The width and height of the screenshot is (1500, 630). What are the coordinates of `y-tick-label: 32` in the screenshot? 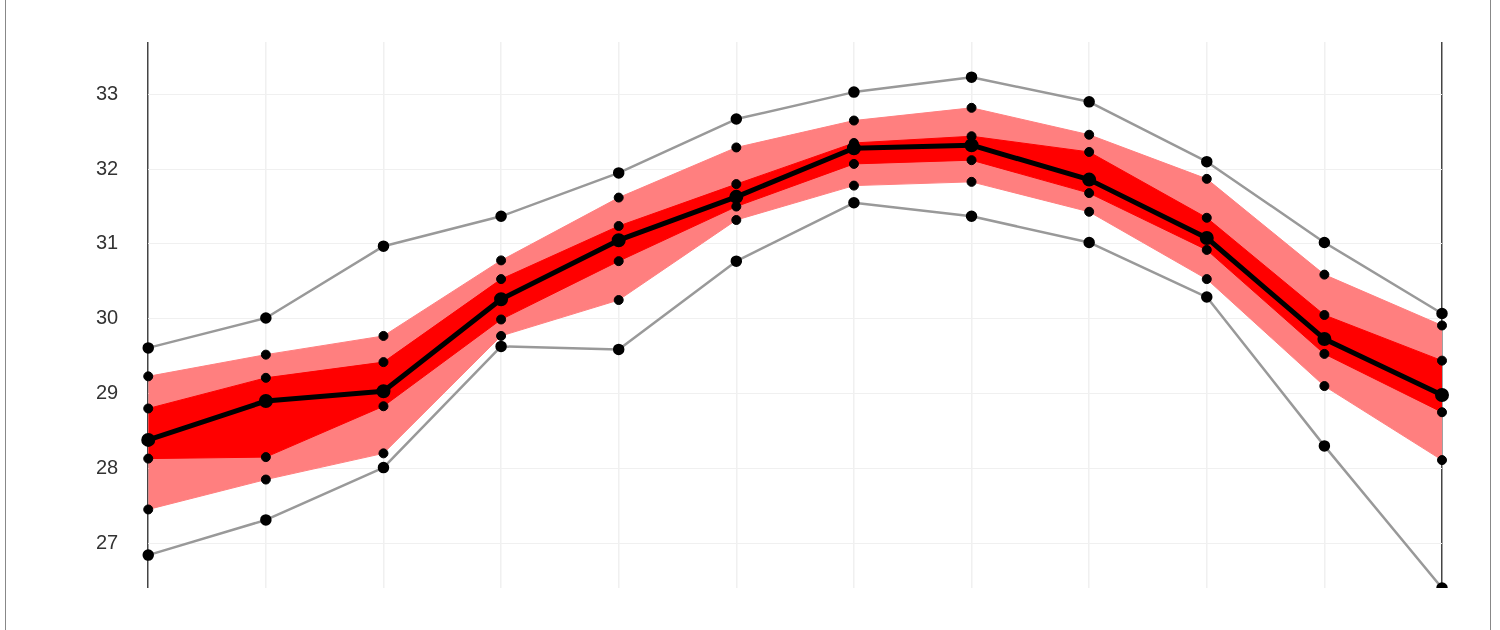 It's located at (107, 167).